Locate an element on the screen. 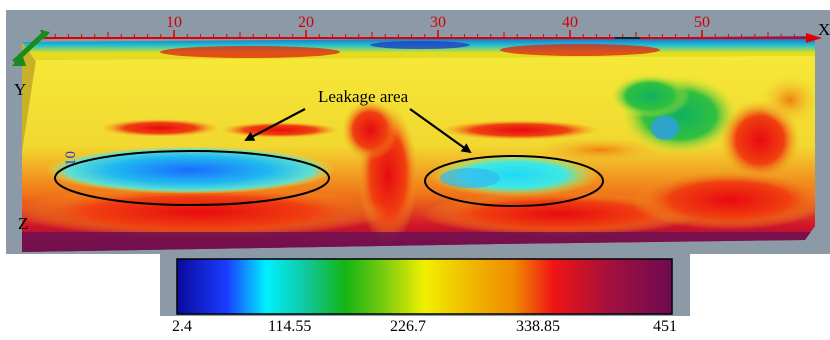  origin-marker is located at coordinates (31, 48).